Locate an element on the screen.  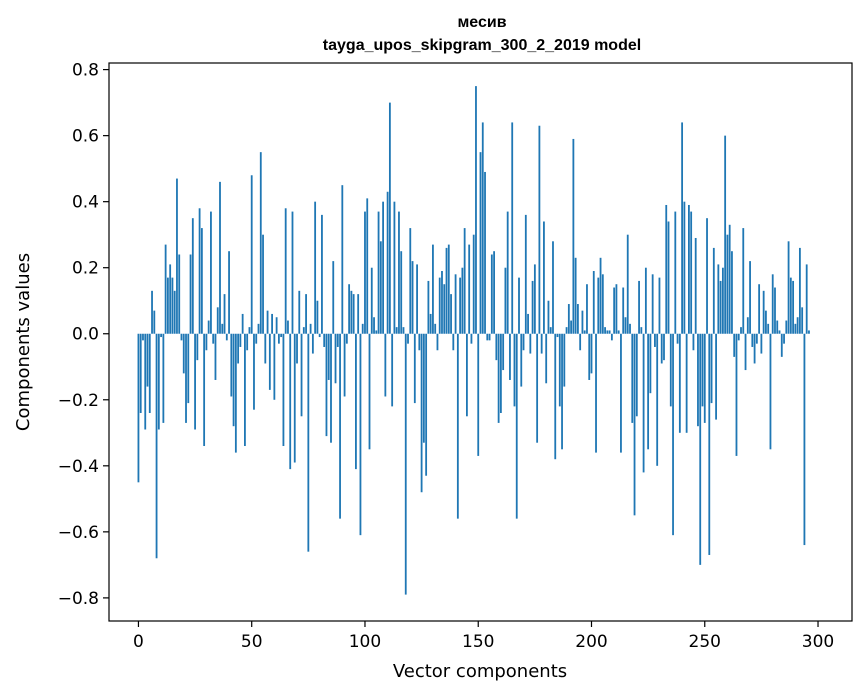
x-tick-label: 200 is located at coordinates (591, 642).